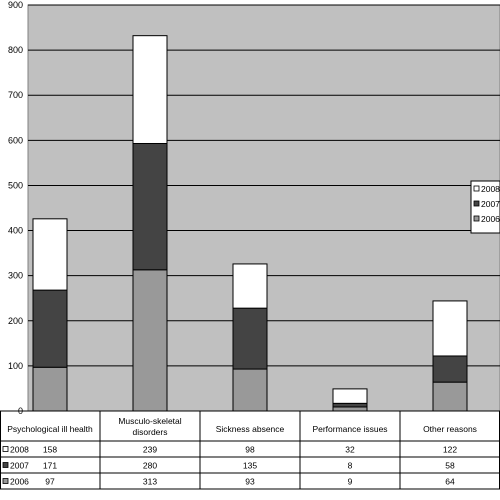  I want to click on table-cell-value: 58, so click(450, 466).